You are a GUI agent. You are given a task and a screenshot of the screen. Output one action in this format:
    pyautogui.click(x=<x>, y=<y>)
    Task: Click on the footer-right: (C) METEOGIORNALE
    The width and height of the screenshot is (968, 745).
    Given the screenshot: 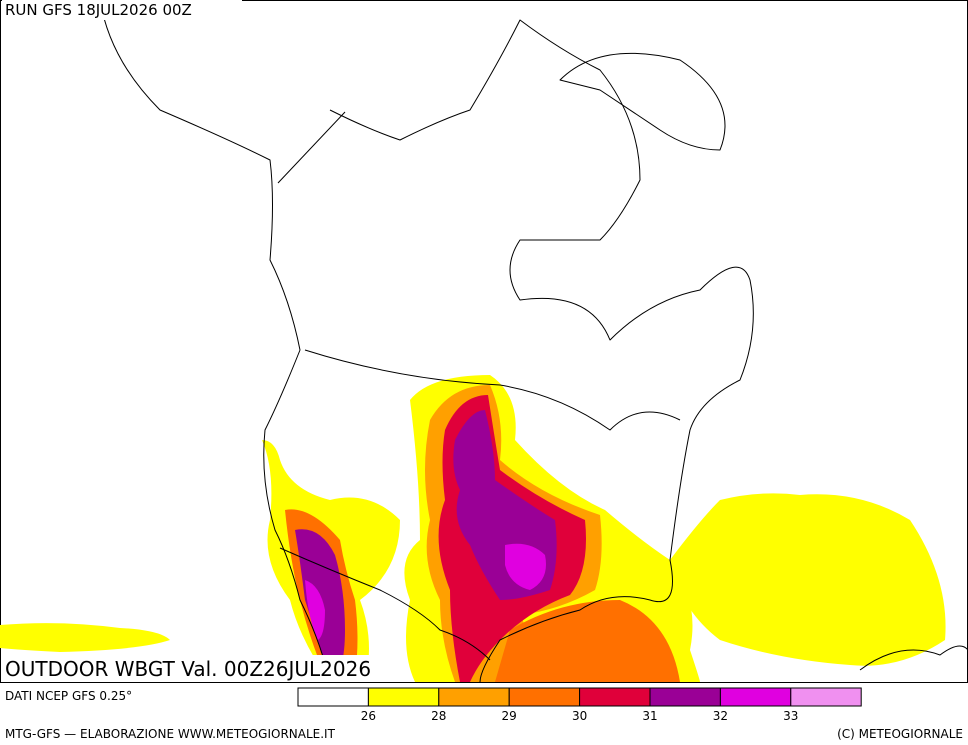 What is the action you would take?
    pyautogui.click(x=900, y=734)
    